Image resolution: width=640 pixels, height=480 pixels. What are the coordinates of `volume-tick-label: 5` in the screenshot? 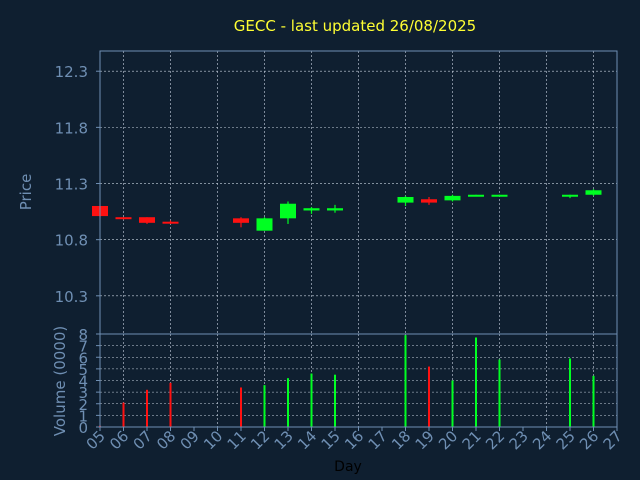 It's located at (83, 370).